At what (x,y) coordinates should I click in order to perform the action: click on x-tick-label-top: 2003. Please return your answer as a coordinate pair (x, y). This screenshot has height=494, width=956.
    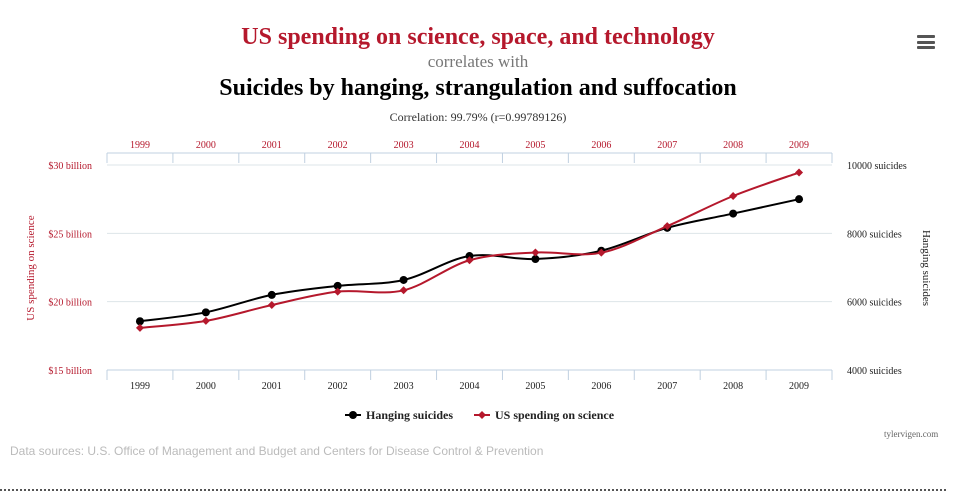
    Looking at the image, I should click on (404, 145).